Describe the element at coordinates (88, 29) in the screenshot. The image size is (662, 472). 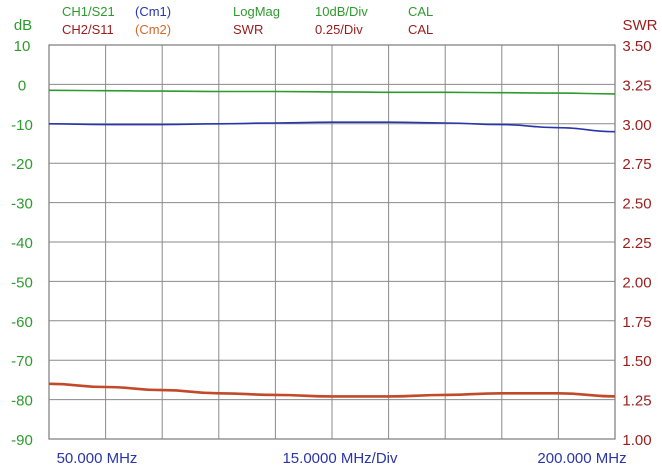
I see `header-row2-item-0: CH2/S11` at that location.